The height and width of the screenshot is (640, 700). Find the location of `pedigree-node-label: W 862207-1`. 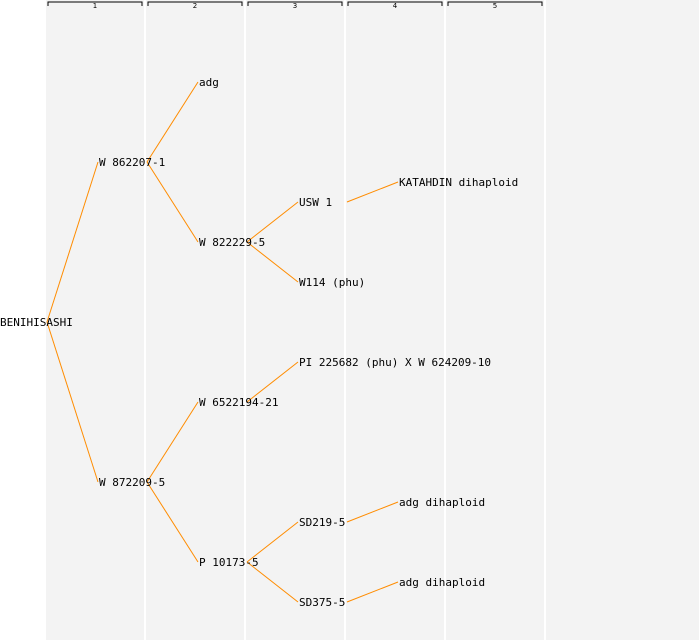

pedigree-node-label: W 862207-1 is located at coordinates (132, 162).